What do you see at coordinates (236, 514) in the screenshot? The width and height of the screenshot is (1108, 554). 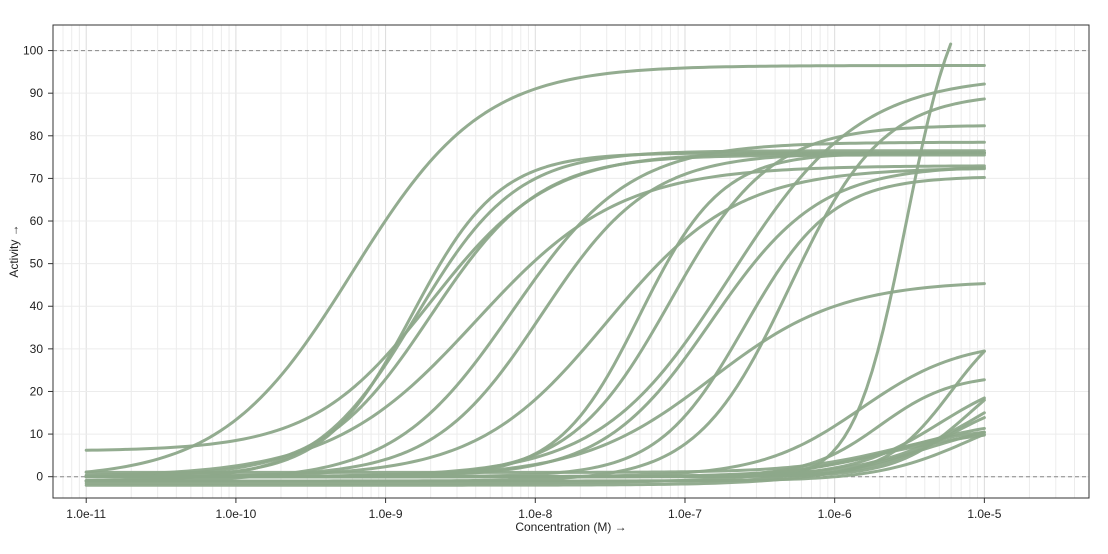 I see `x-tick-label: 1.0e-10` at bounding box center [236, 514].